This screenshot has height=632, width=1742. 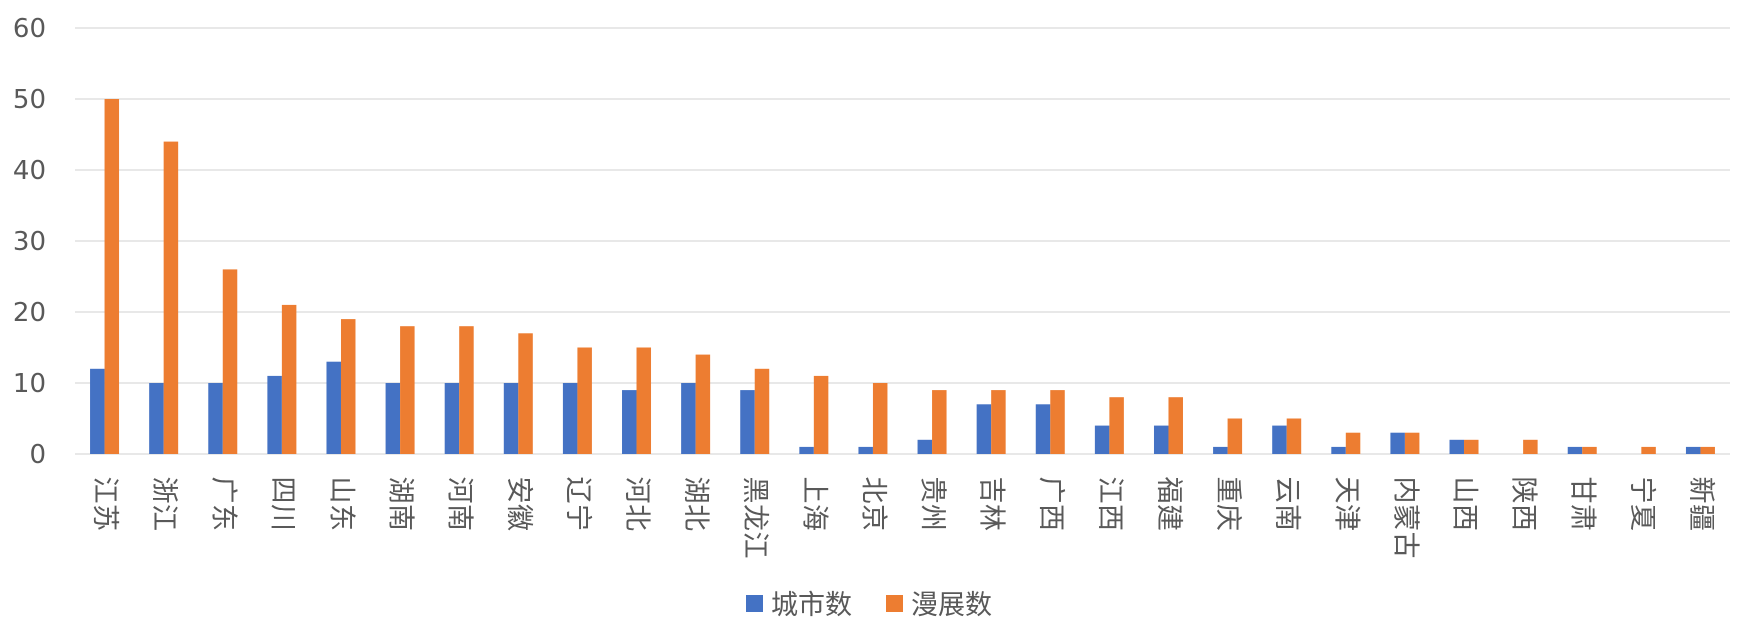 I want to click on x-tick-char: 津, so click(x=1345, y=517).